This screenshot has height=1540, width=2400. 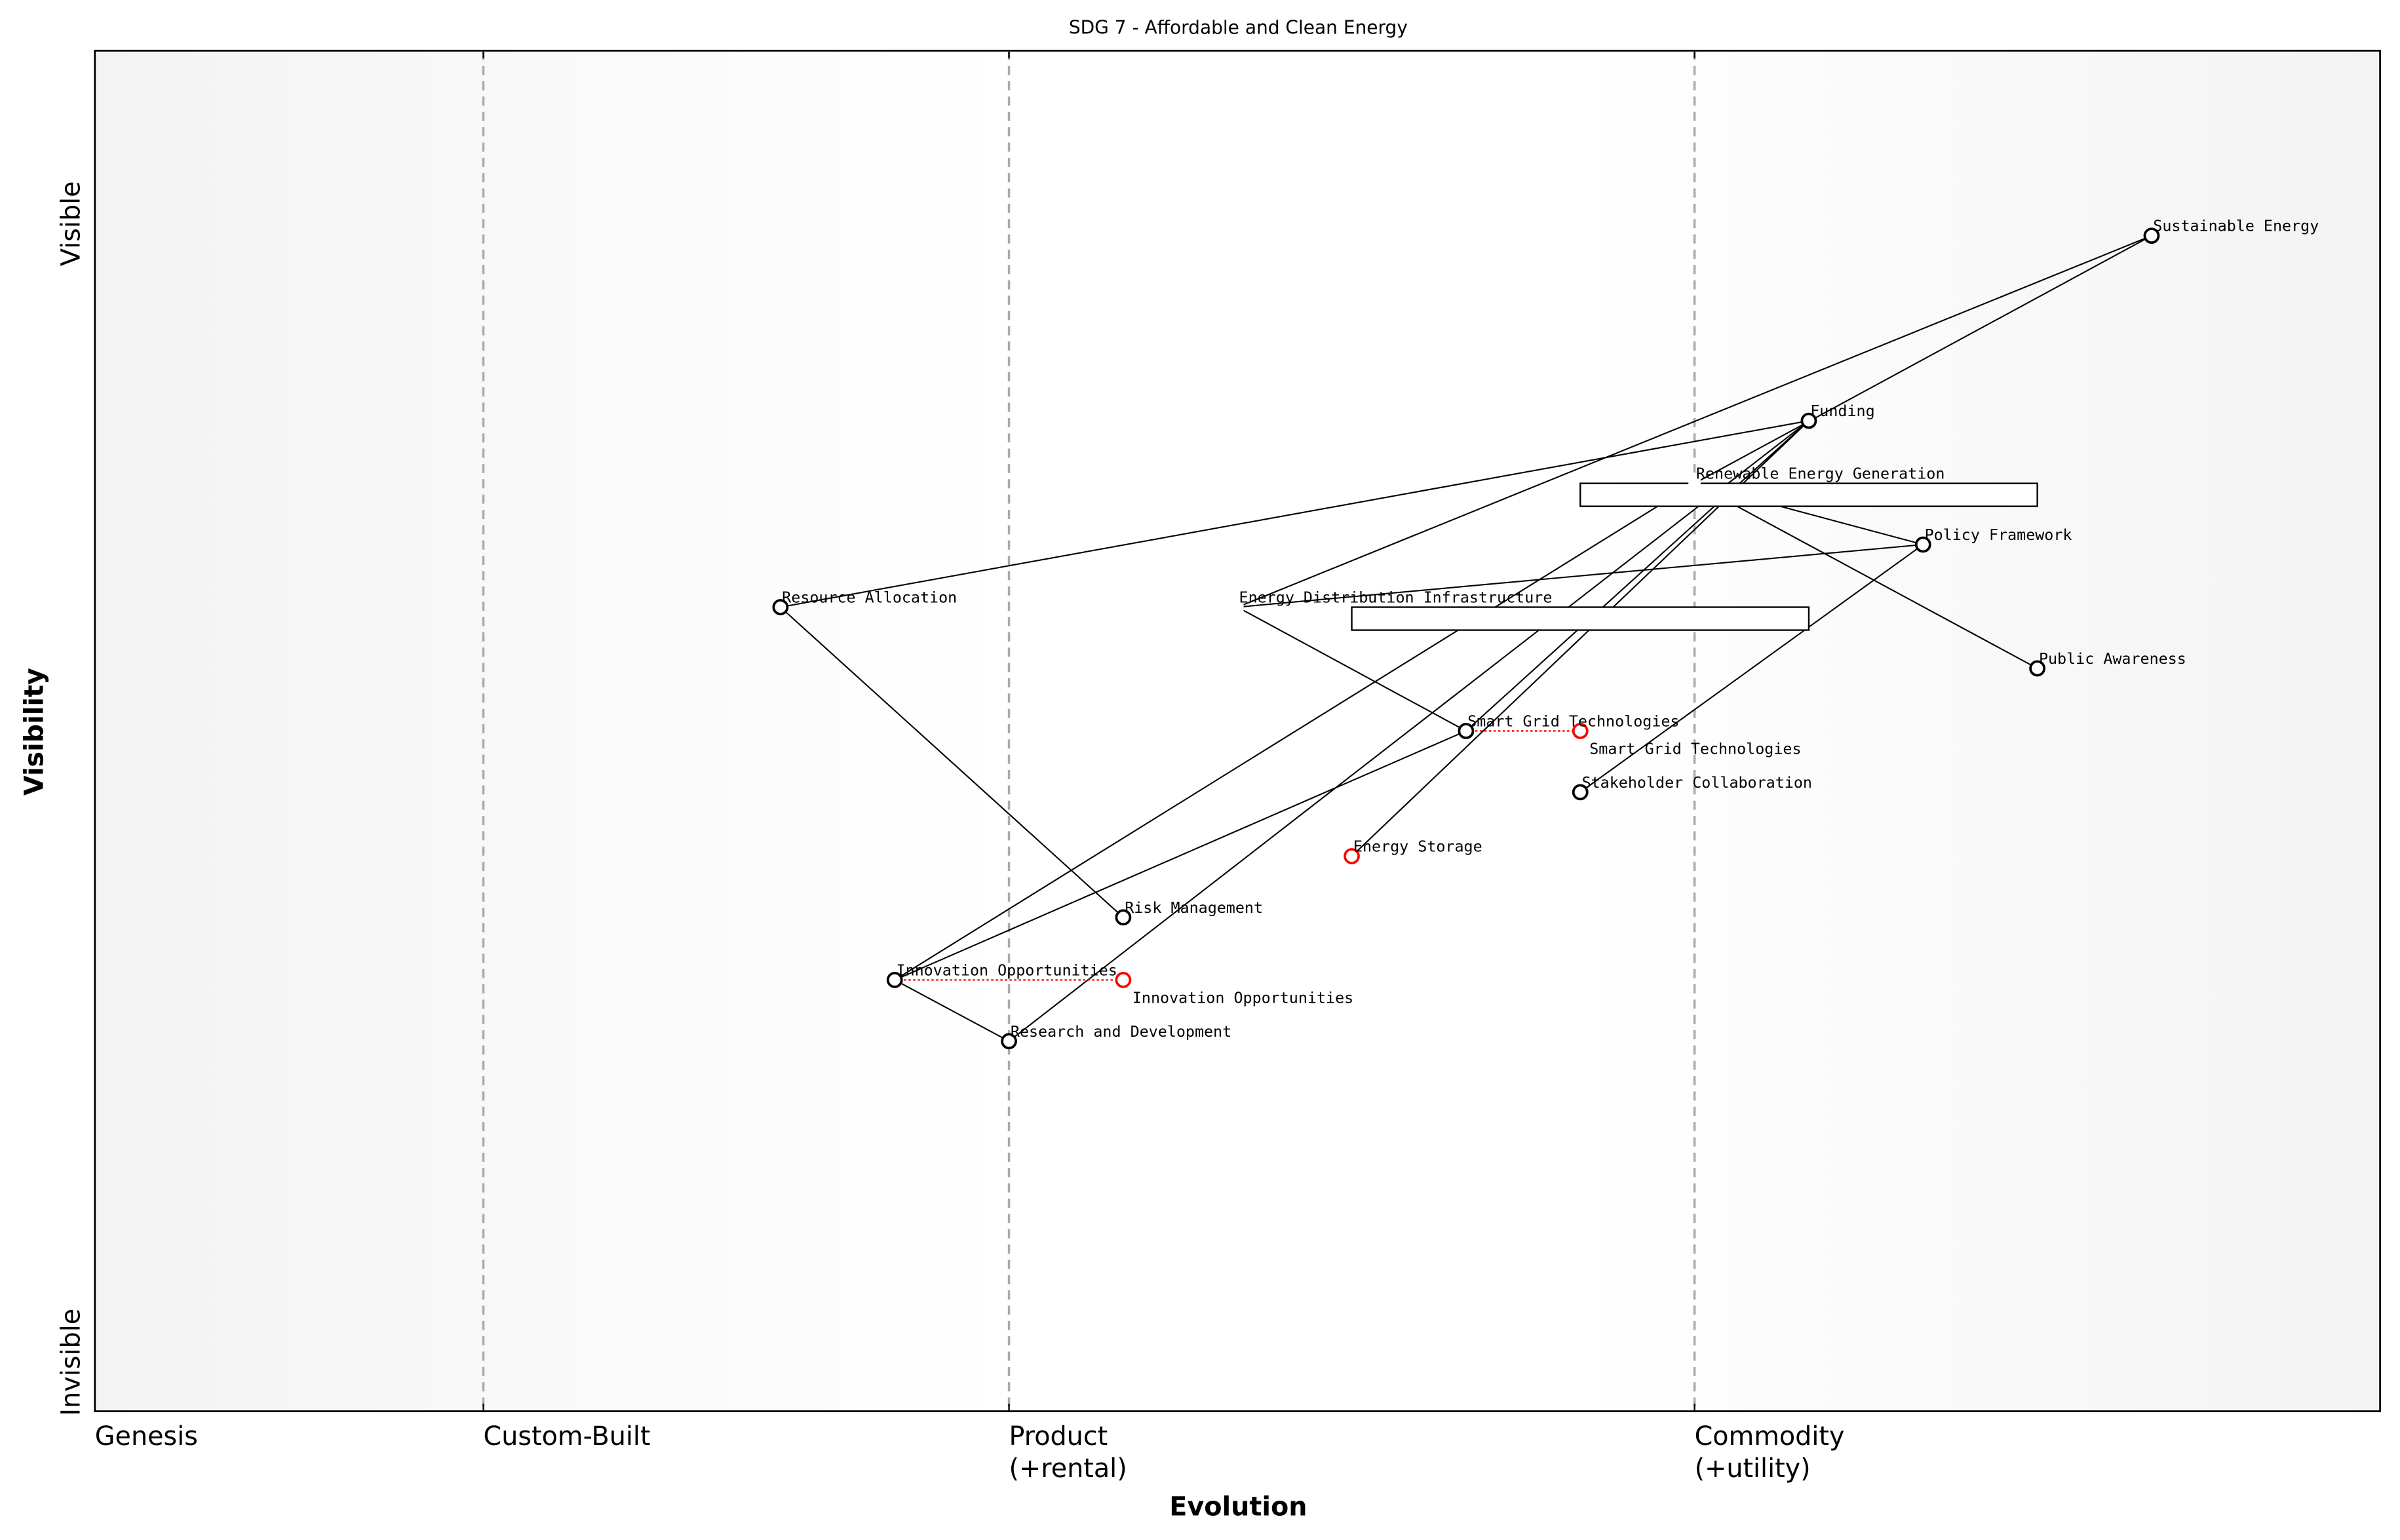 What do you see at coordinates (71, 1362) in the screenshot?
I see `y-axis-invisible-label: Invisible` at bounding box center [71, 1362].